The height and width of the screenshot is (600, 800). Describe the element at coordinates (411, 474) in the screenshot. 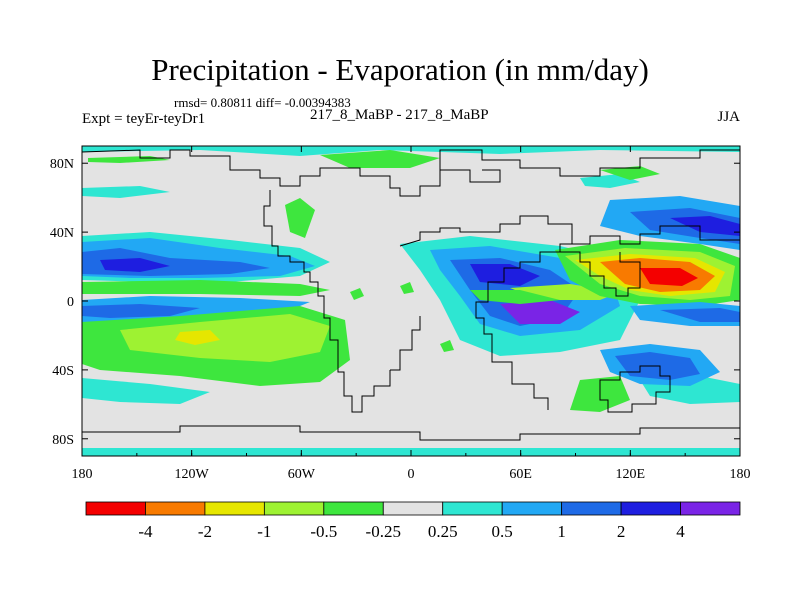

I see `x-tick-label: 0` at that location.